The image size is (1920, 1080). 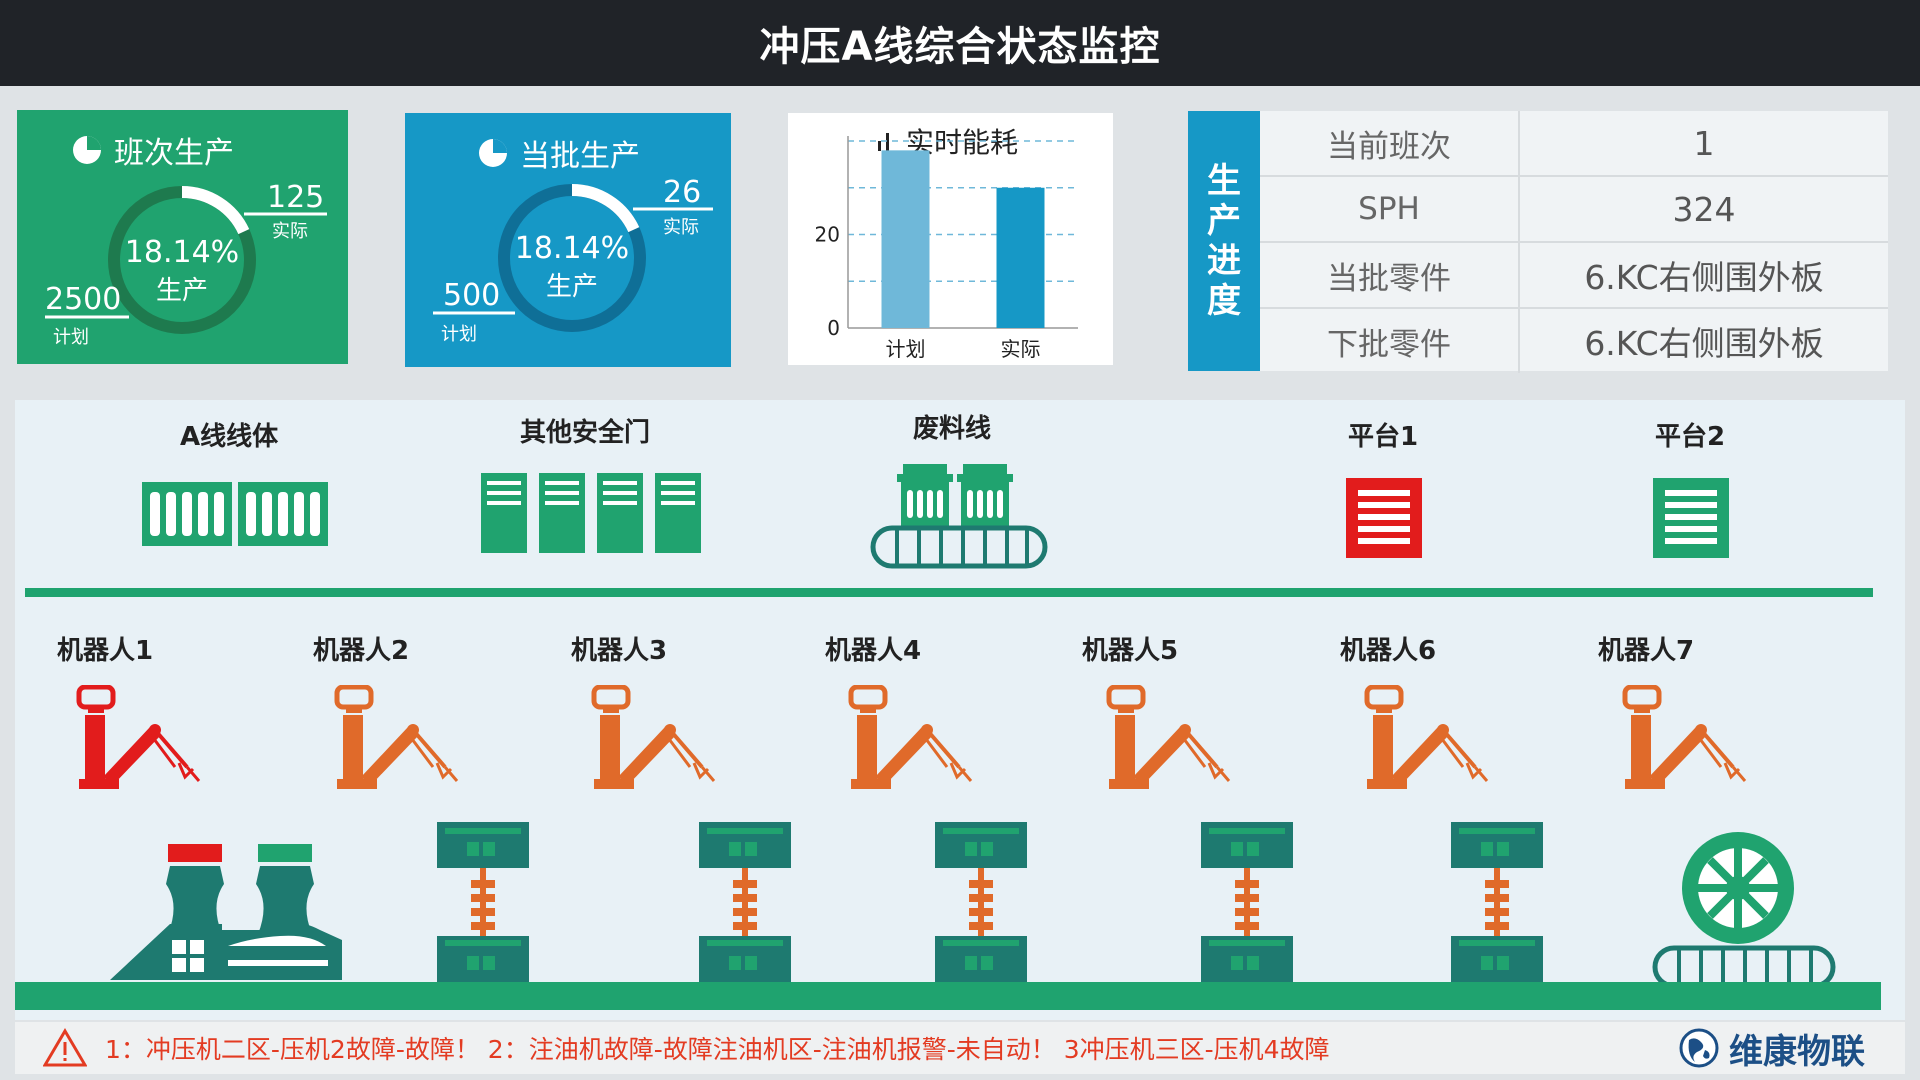 I want to click on platform-2-status-icon, so click(x=1691, y=518).